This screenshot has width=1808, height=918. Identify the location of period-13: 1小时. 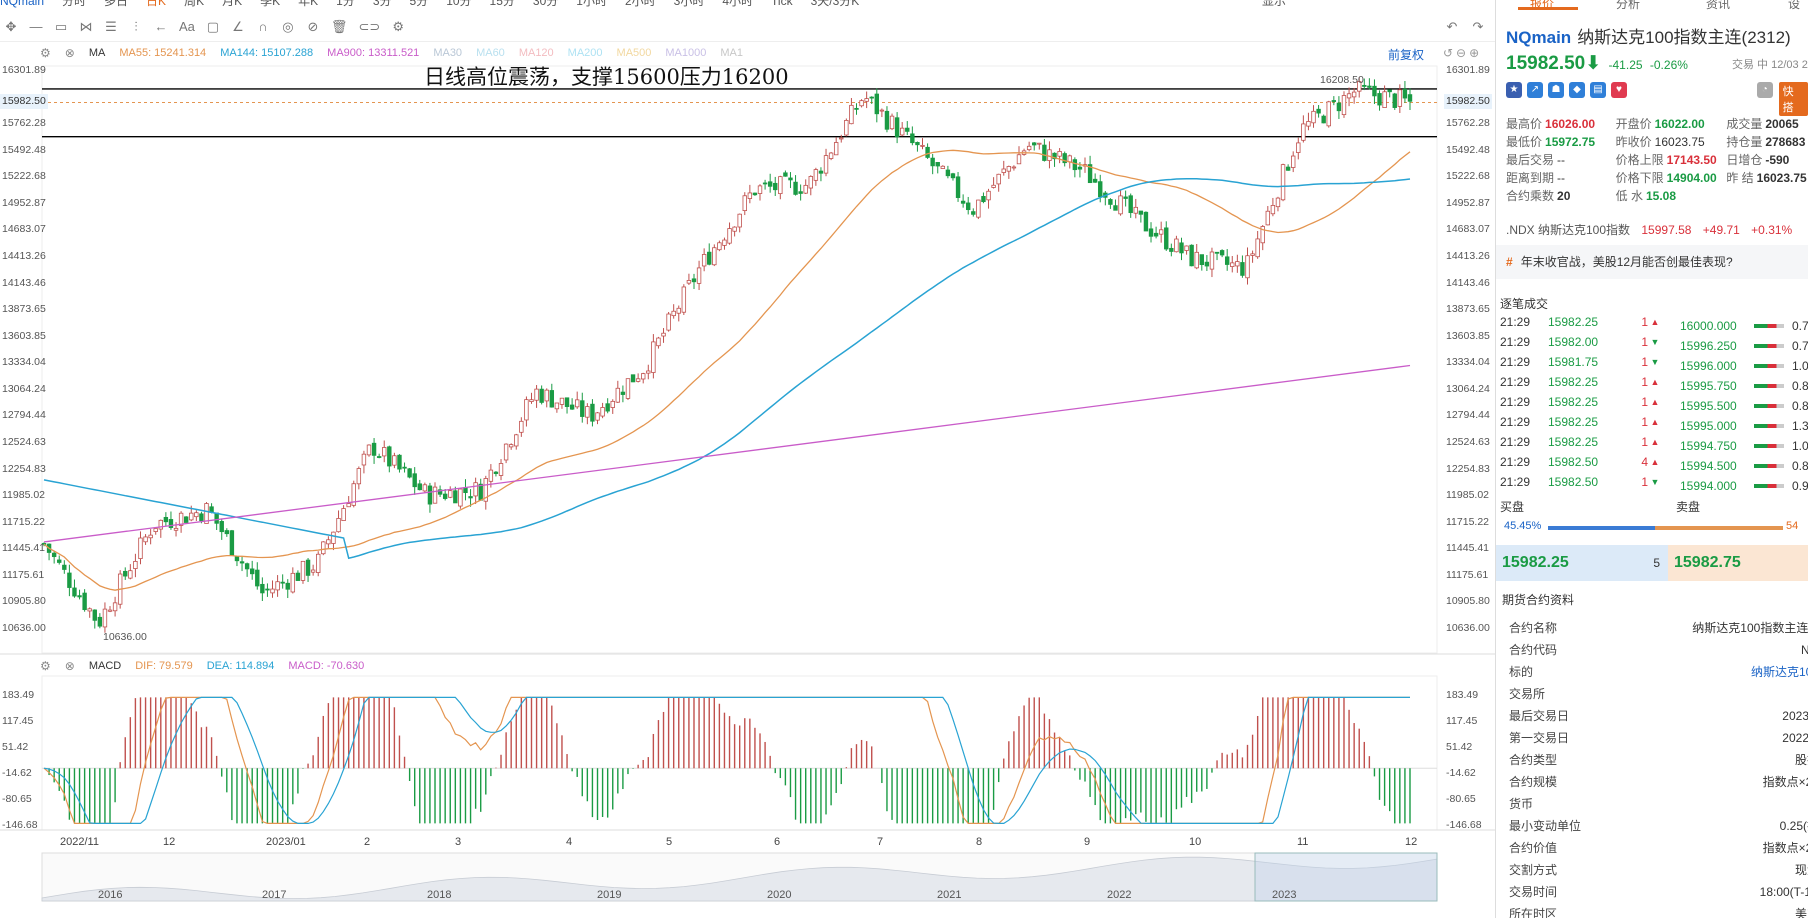
(591, 4).